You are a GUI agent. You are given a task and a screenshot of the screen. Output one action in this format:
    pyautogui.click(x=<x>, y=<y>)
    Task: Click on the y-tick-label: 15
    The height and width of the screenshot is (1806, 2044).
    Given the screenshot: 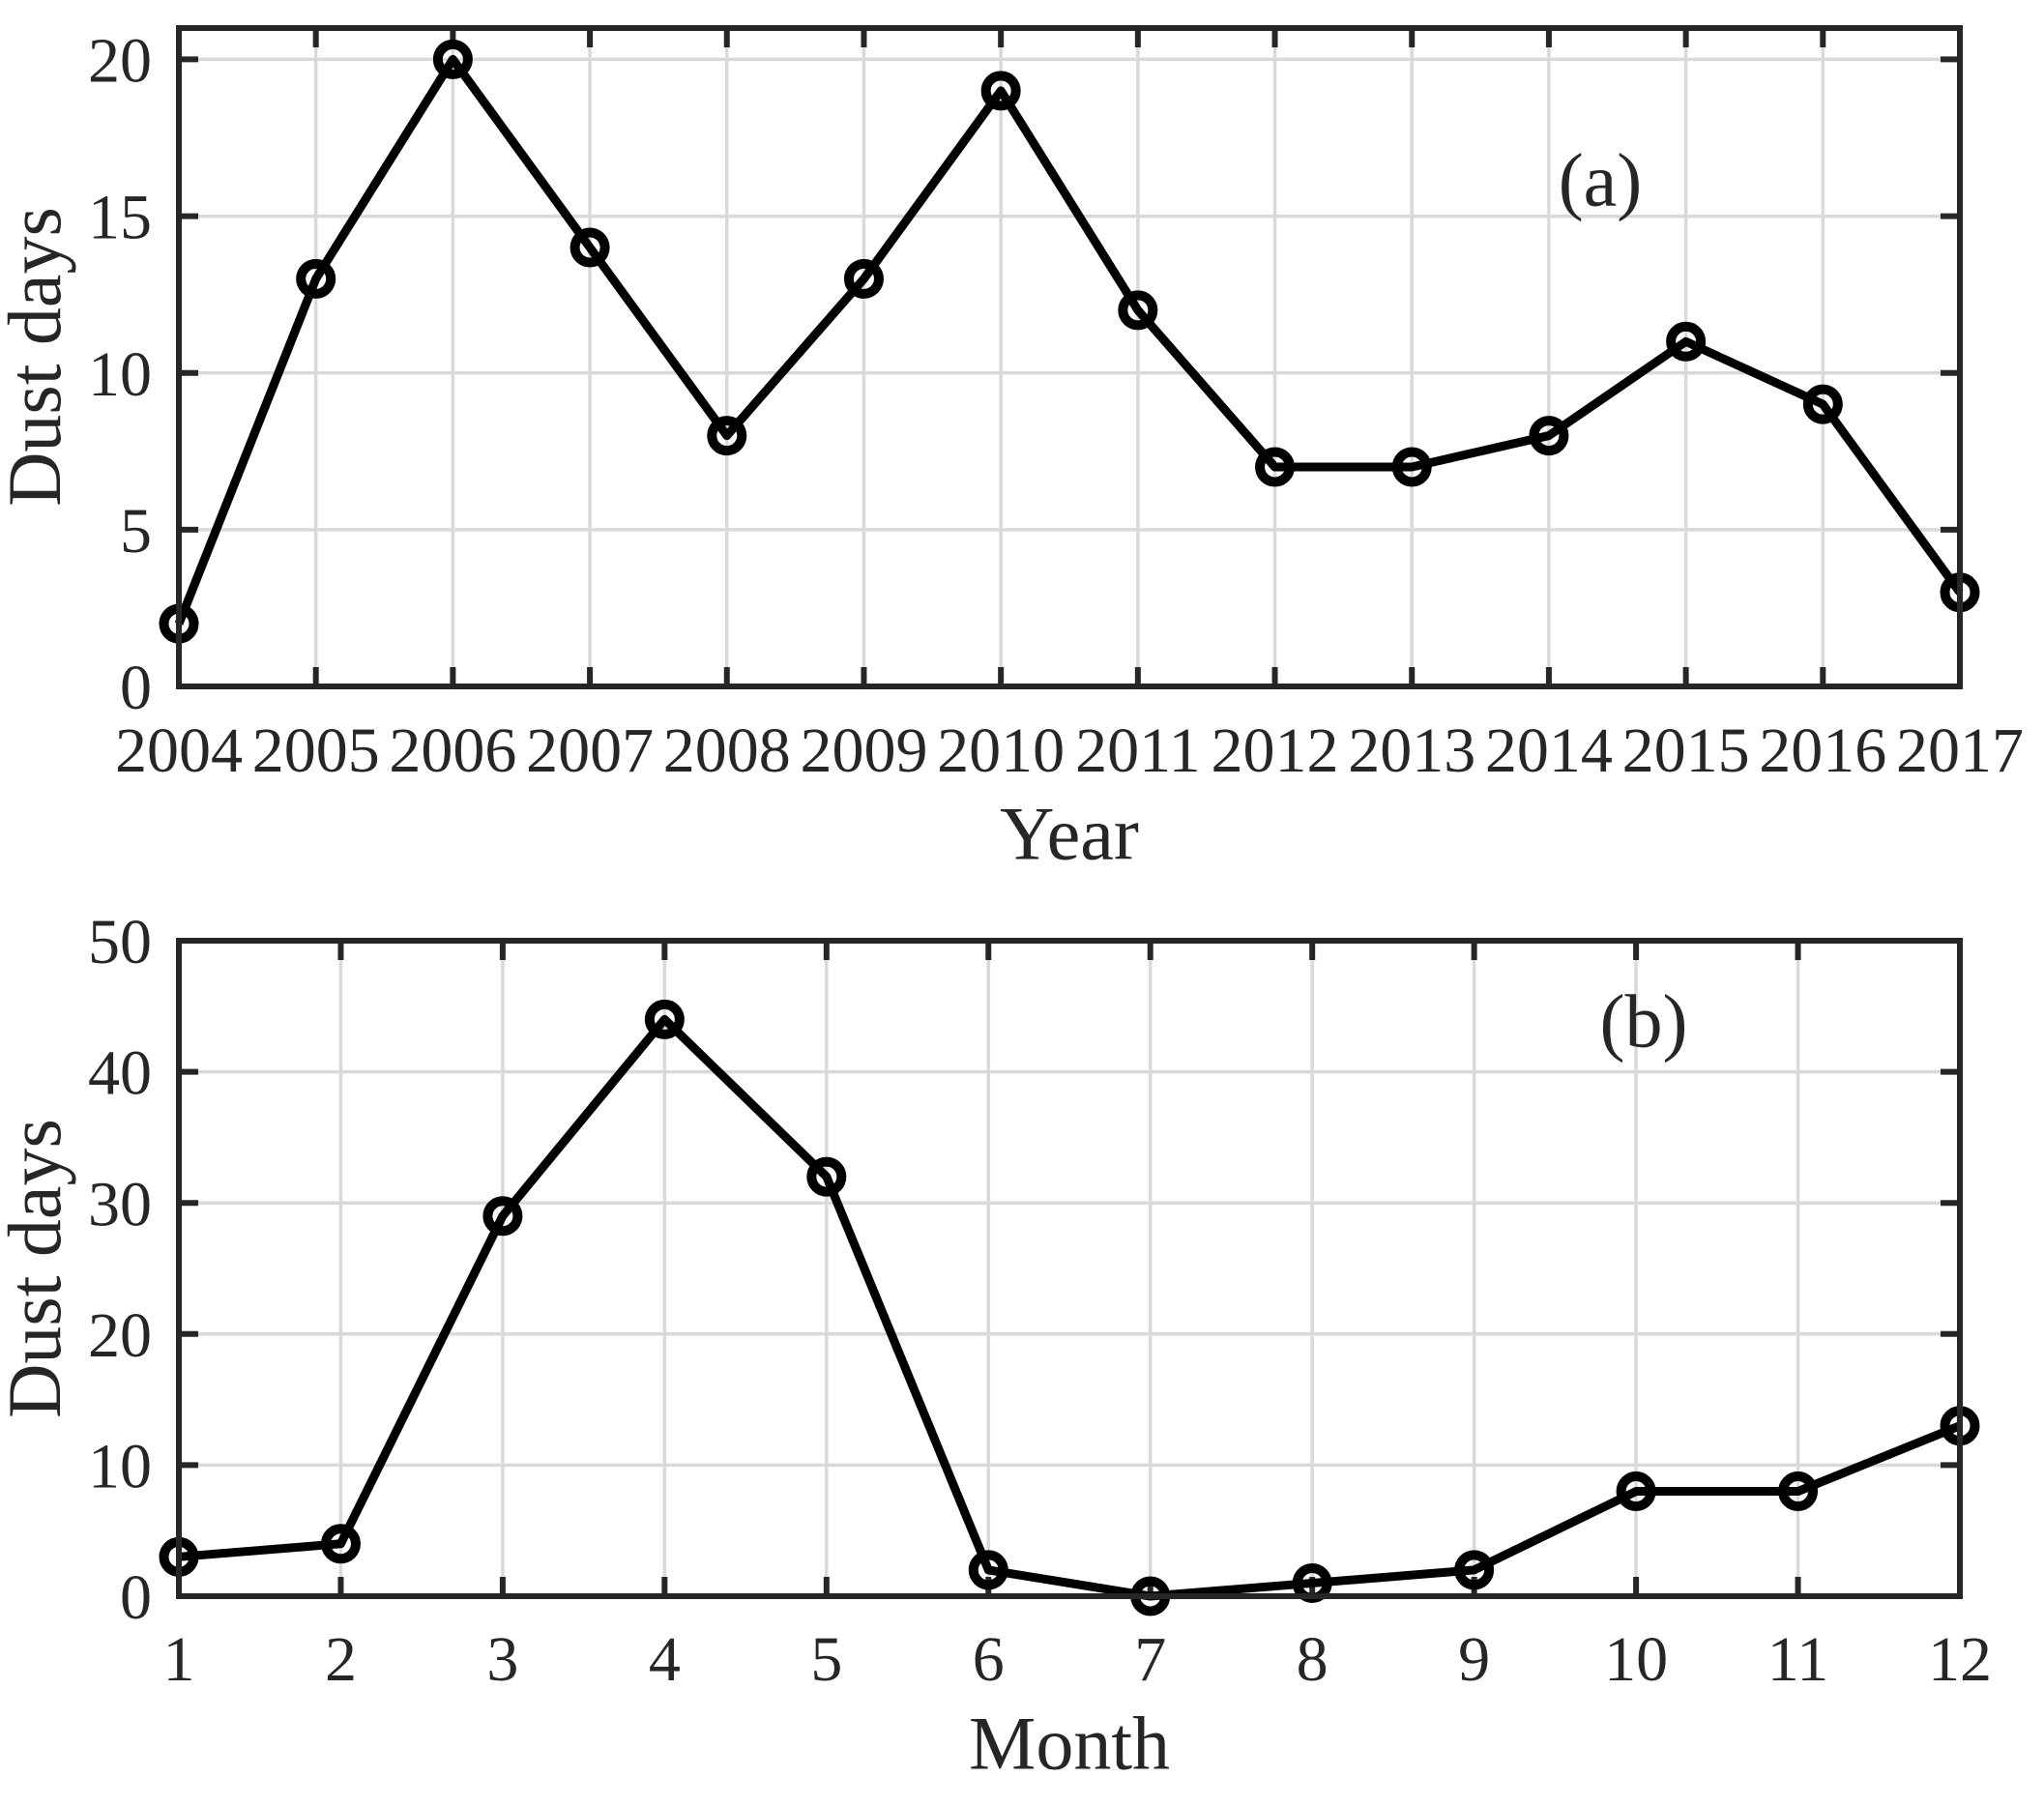 What is the action you would take?
    pyautogui.click(x=120, y=218)
    